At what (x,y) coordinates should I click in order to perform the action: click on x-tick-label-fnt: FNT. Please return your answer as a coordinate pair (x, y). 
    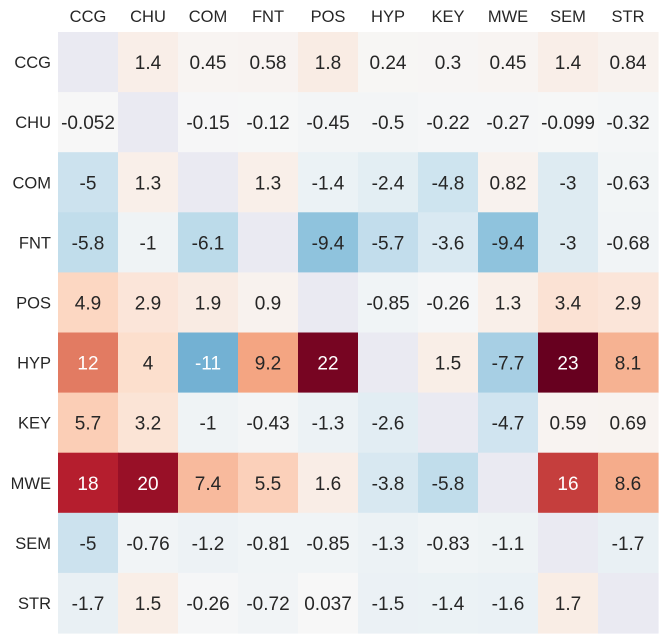
    Looking at the image, I should click on (268, 17).